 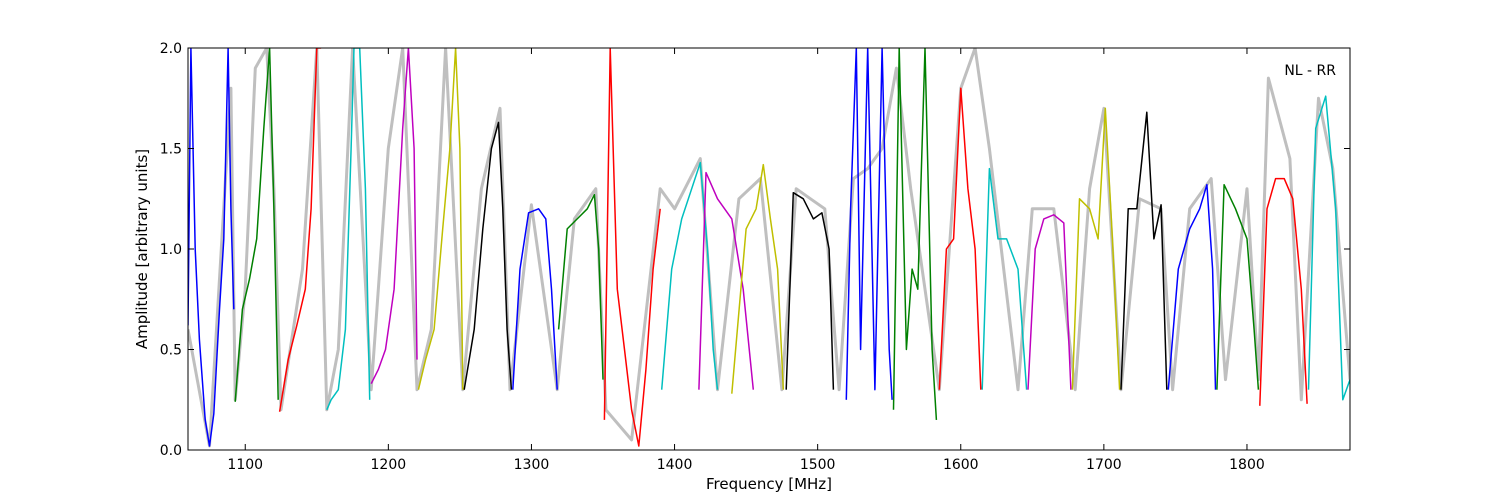 What do you see at coordinates (171, 451) in the screenshot?
I see `y-tick-label: 0.0` at bounding box center [171, 451].